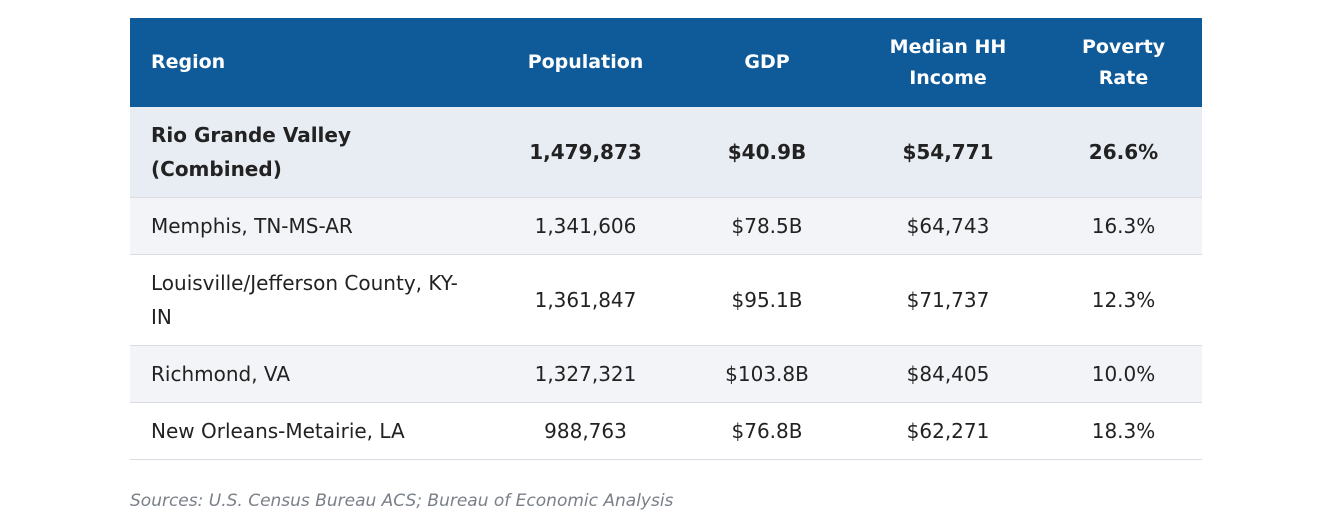 The image size is (1329, 530). Describe the element at coordinates (948, 225) in the screenshot. I see `median-income-cell: $64,743` at that location.